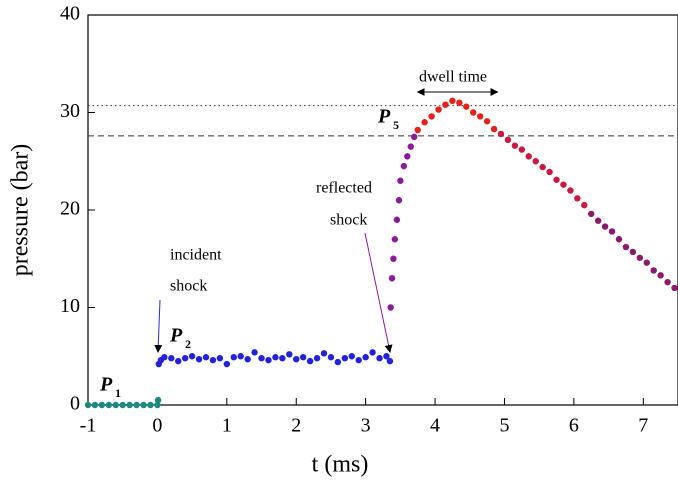 This screenshot has width=678, height=487. I want to click on y-axis-label: pressure (bar), so click(21, 210).